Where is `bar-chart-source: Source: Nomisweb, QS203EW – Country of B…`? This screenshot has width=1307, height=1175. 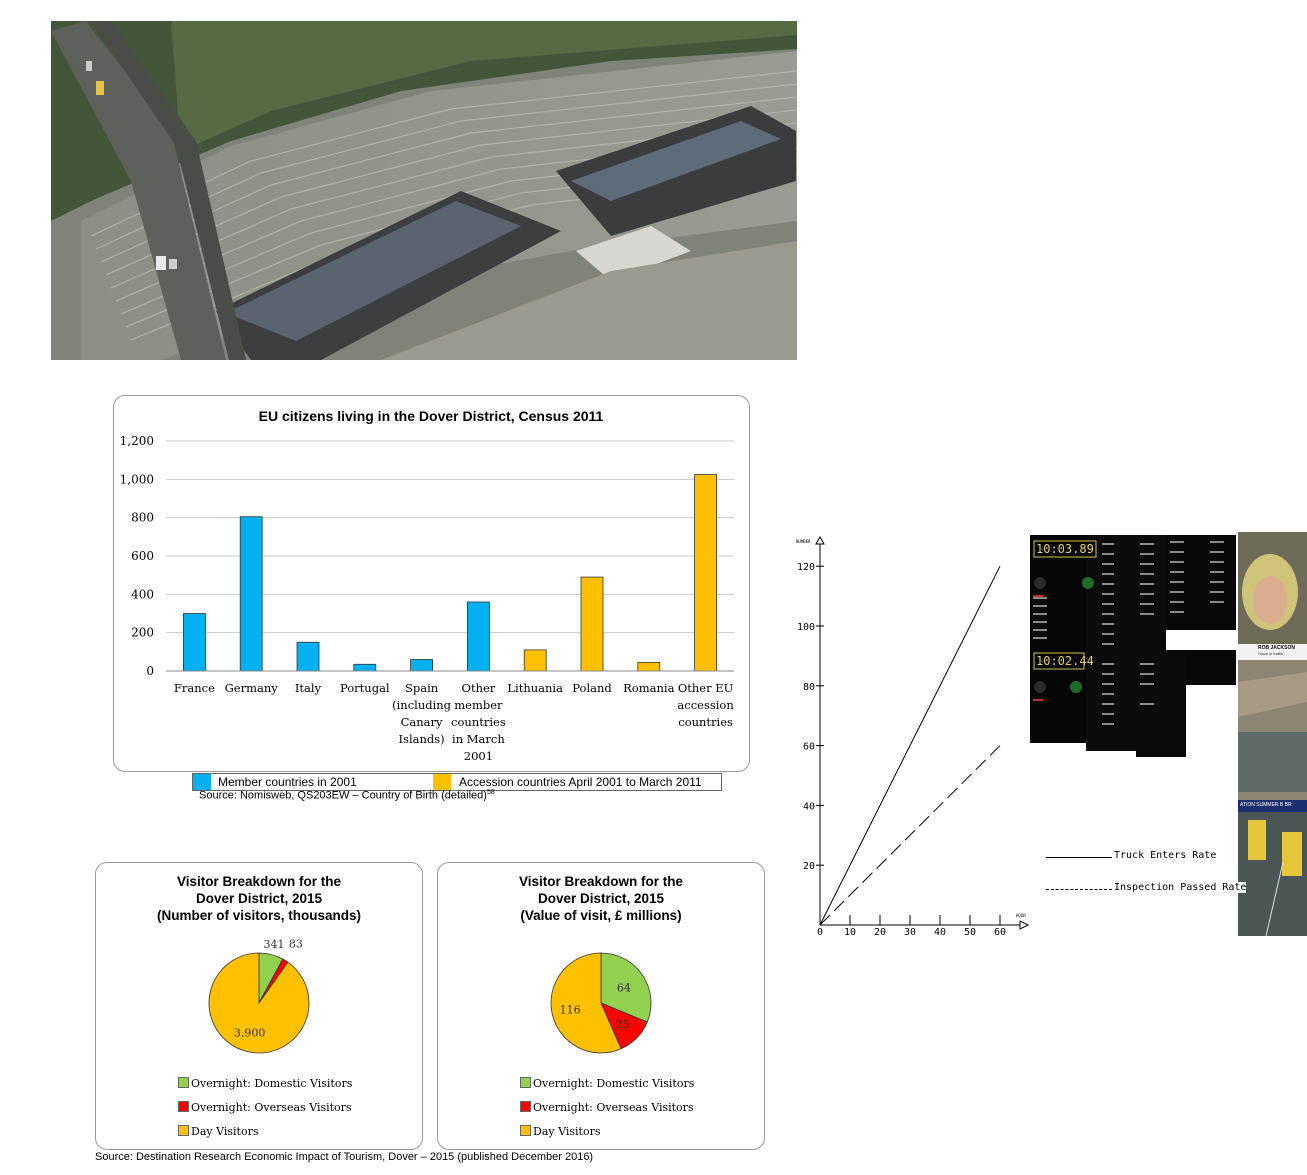
bar-chart-source: Source: Nomisweb, QS203EW – Country of B… is located at coordinates (347, 795).